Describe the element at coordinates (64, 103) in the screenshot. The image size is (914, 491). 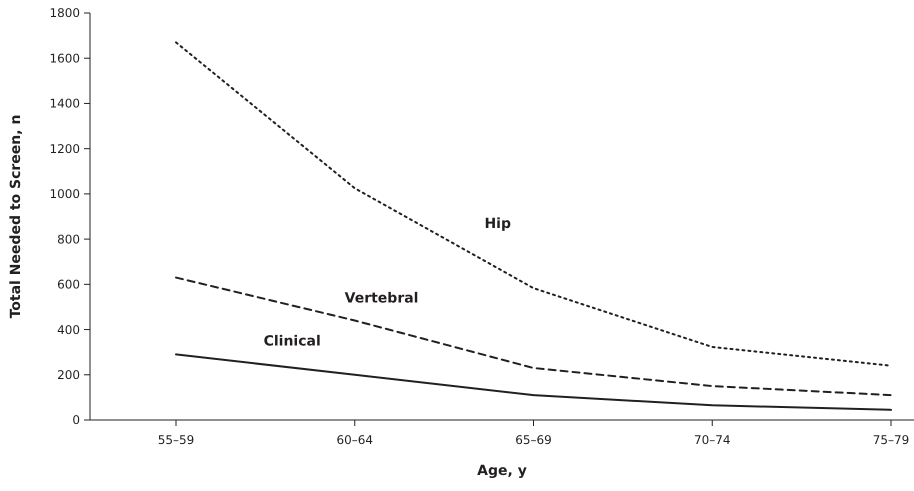
I see `y-tick-label: 1400` at that location.